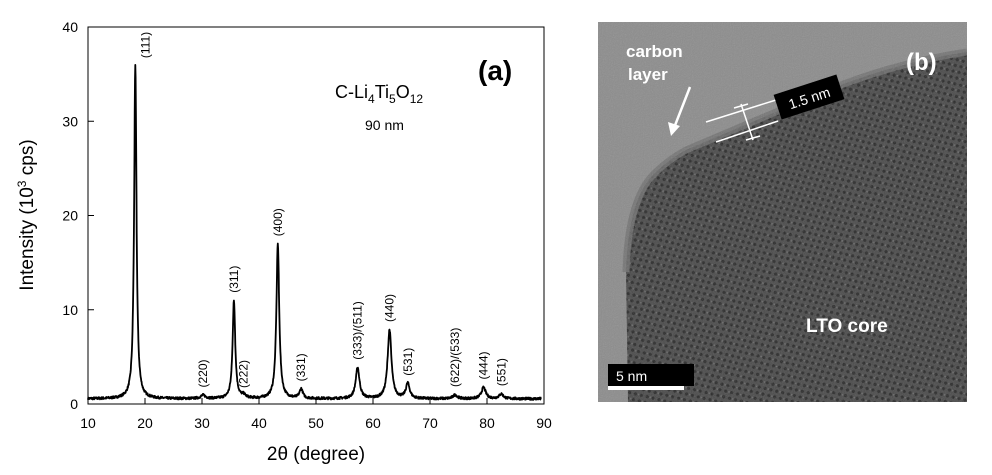  Describe the element at coordinates (392, 99) in the screenshot. I see `sample-label-ti-sub: 5` at that location.